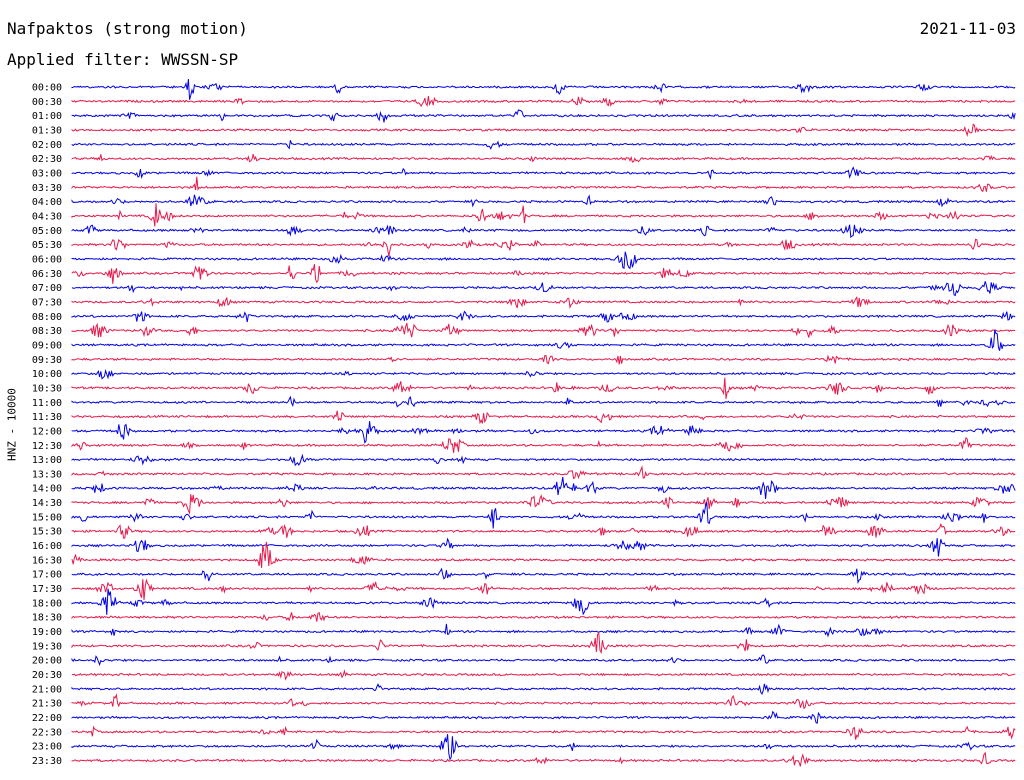 The width and height of the screenshot is (1024, 780). What do you see at coordinates (47, 560) in the screenshot?
I see `time-tick-label: 16:30` at bounding box center [47, 560].